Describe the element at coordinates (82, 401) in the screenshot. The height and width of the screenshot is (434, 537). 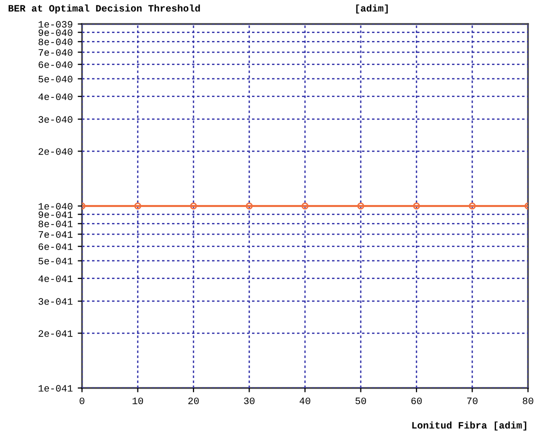
I see `x-tick-label: 0` at that location.